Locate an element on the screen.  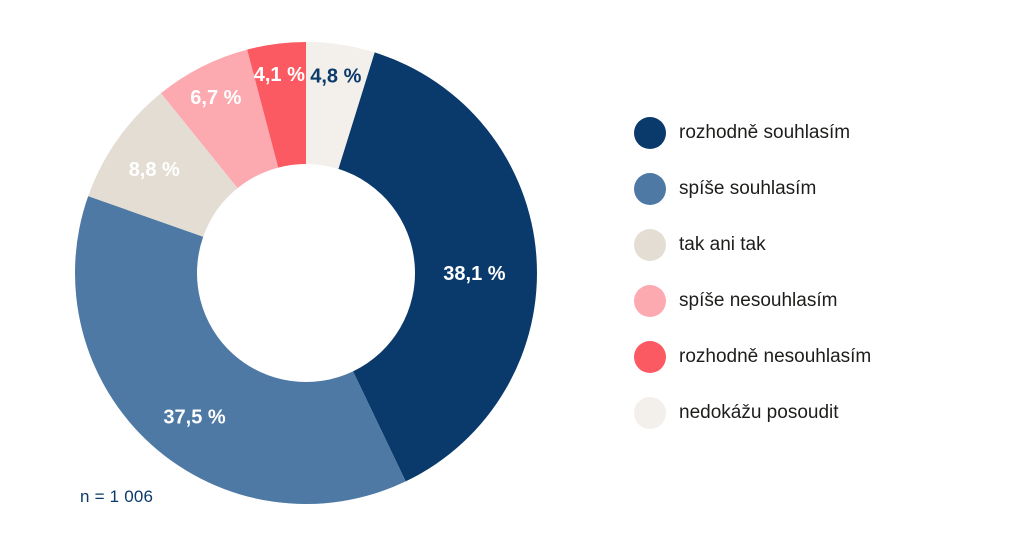
legend-item-rozhodne-souhlasim: rozhodně souhlasím is located at coordinates (752, 133).